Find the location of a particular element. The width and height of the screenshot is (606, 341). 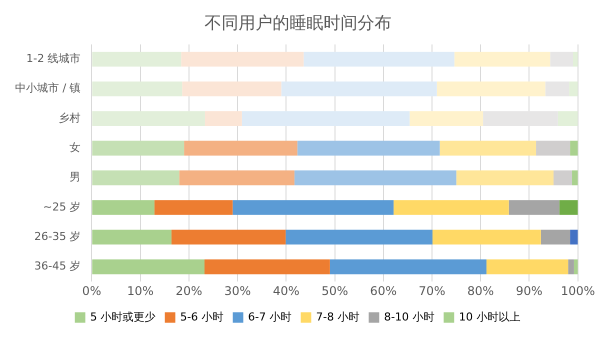

x-tick-label: 60% is located at coordinates (383, 291).